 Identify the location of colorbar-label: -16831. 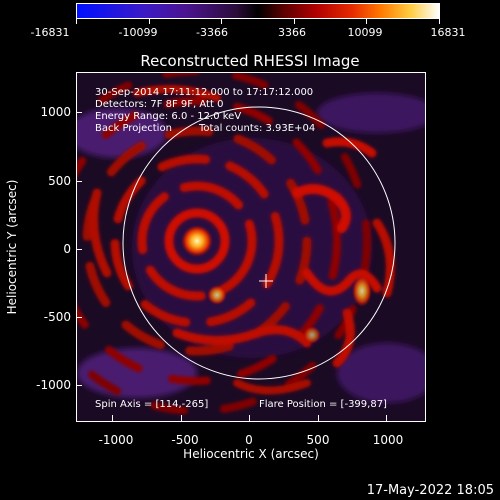
(50, 32).